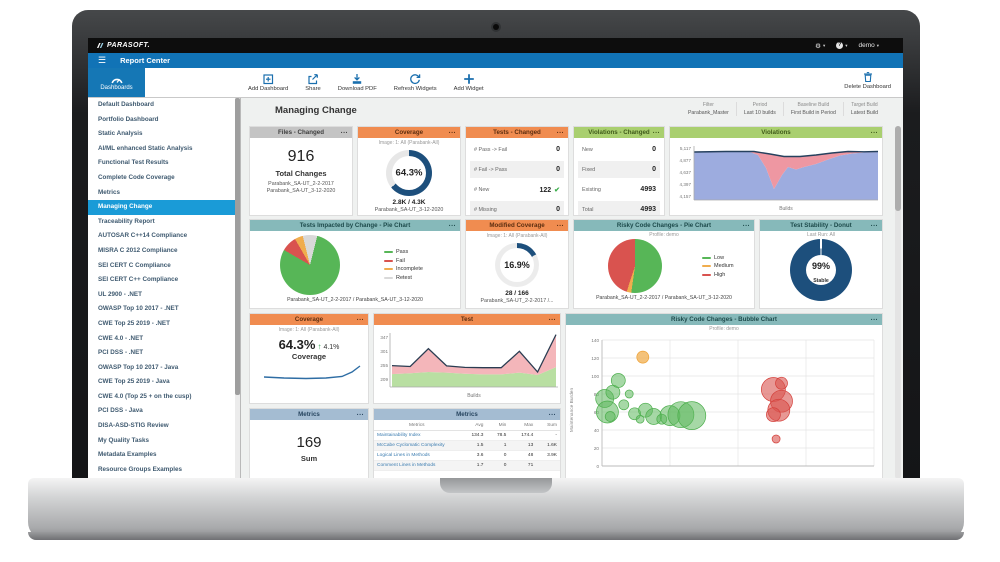 The height and width of the screenshot is (562, 1000). What do you see at coordinates (126, 104) in the screenshot?
I see `sidebar-item-default-dashboard: Default Dashboard` at bounding box center [126, 104].